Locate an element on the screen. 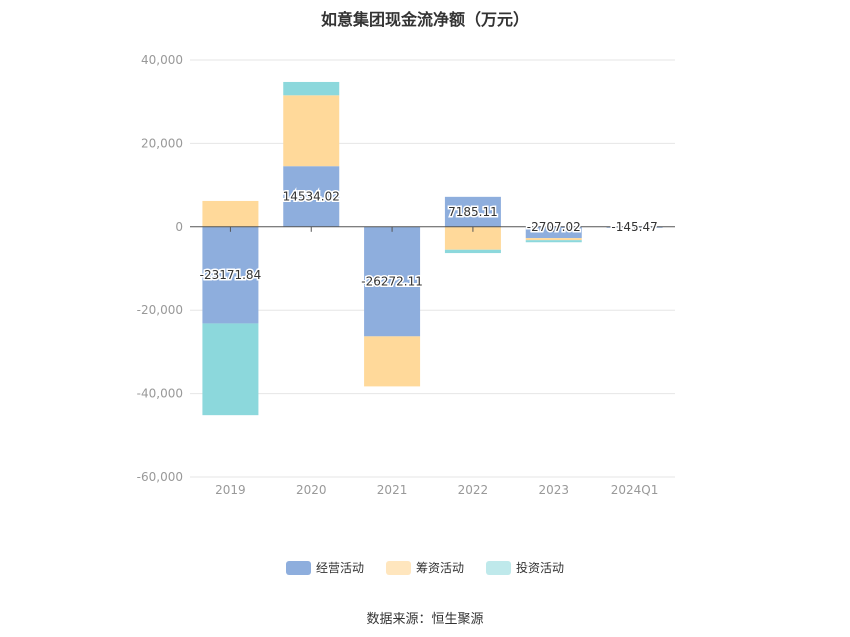  bar-1-2021 is located at coordinates (392, 361).